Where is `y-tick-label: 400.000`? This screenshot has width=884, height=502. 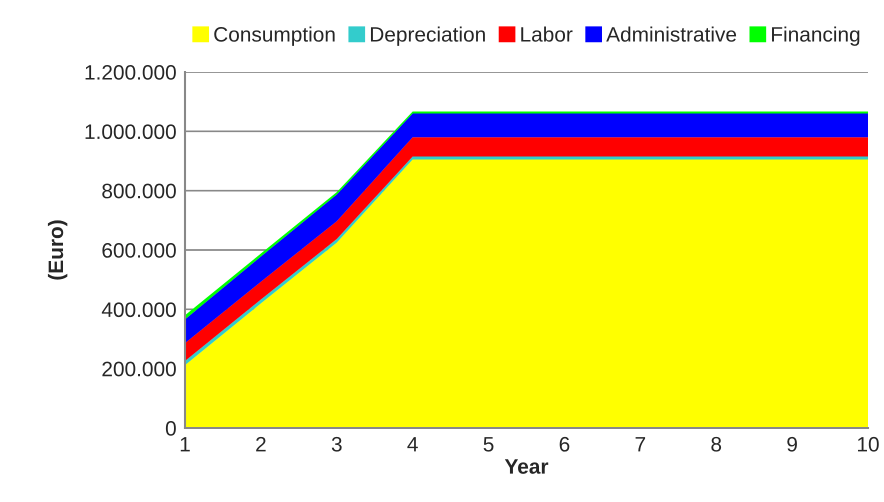
y-tick-label: 400.000 is located at coordinates (139, 310).